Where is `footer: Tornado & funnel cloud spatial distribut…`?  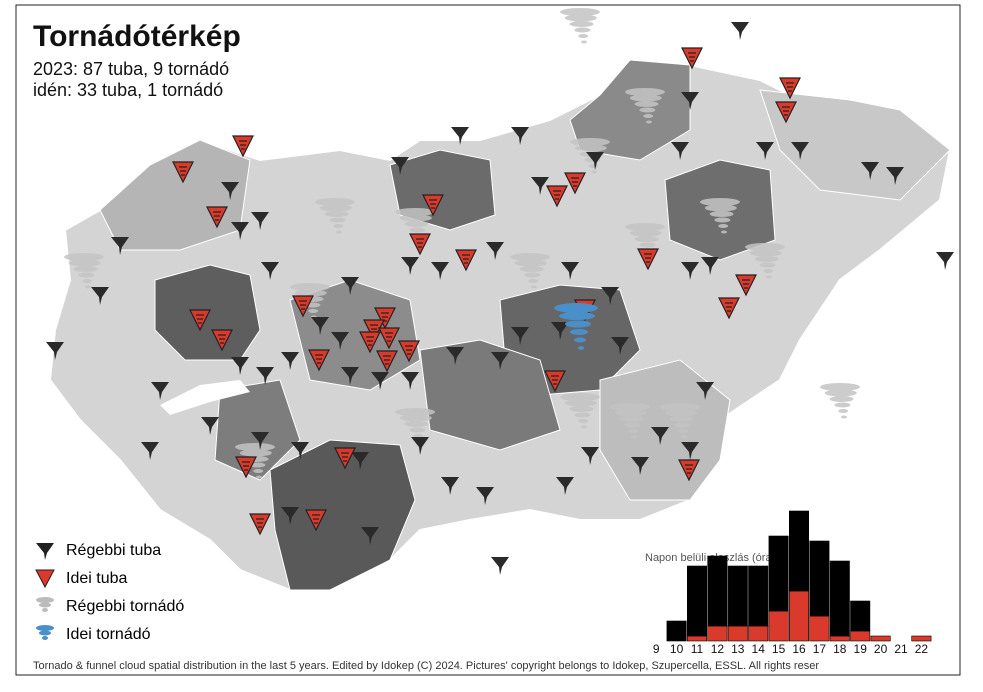
footer: Tornado & funnel cloud spatial distribut… is located at coordinates (426, 666).